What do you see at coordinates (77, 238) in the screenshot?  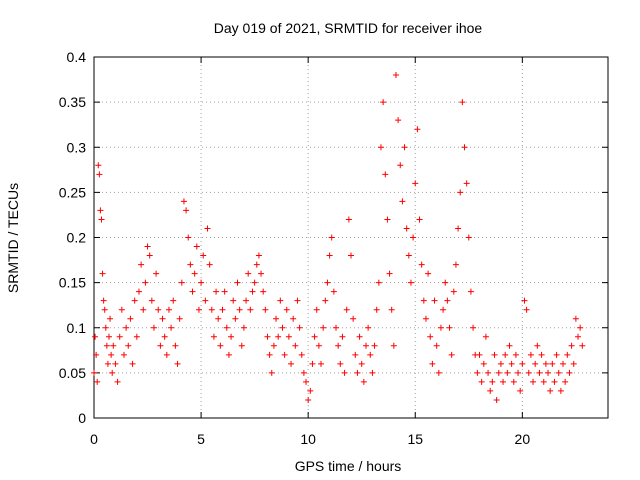 I see `y-tick-label: 0.2` at bounding box center [77, 238].